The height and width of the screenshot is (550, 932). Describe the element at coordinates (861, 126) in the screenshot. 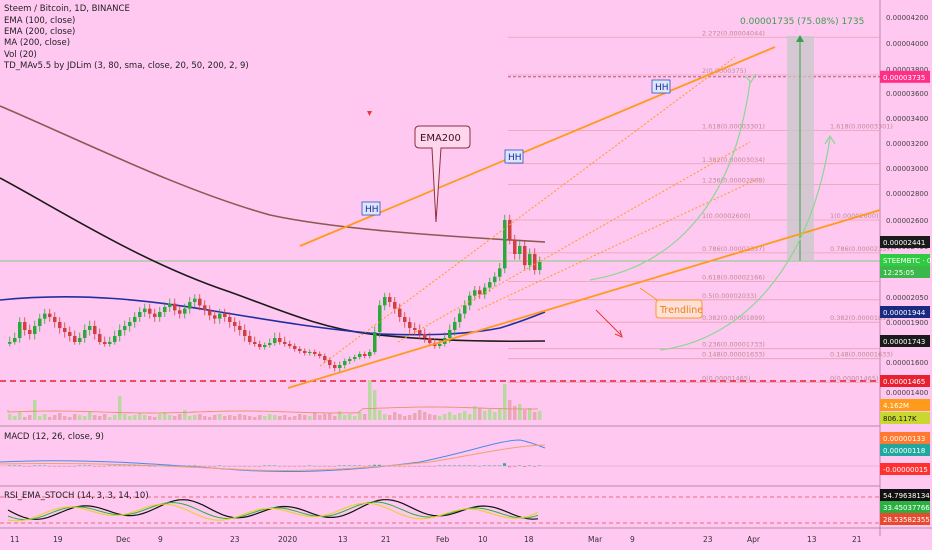

I see `fib-level-label-right: 1.618(0.00003301)` at that location.